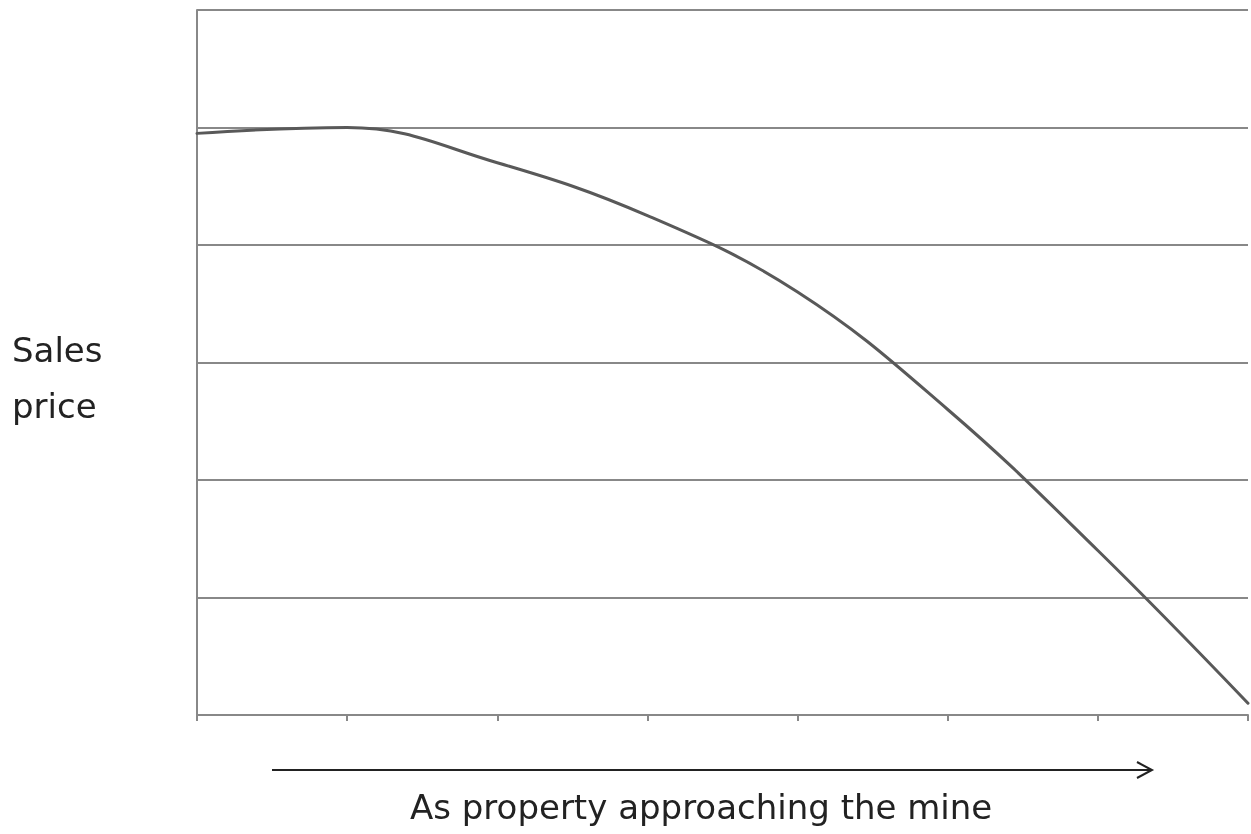  Describe the element at coordinates (57, 378) in the screenshot. I see `y-axis-title: Sales price` at that location.